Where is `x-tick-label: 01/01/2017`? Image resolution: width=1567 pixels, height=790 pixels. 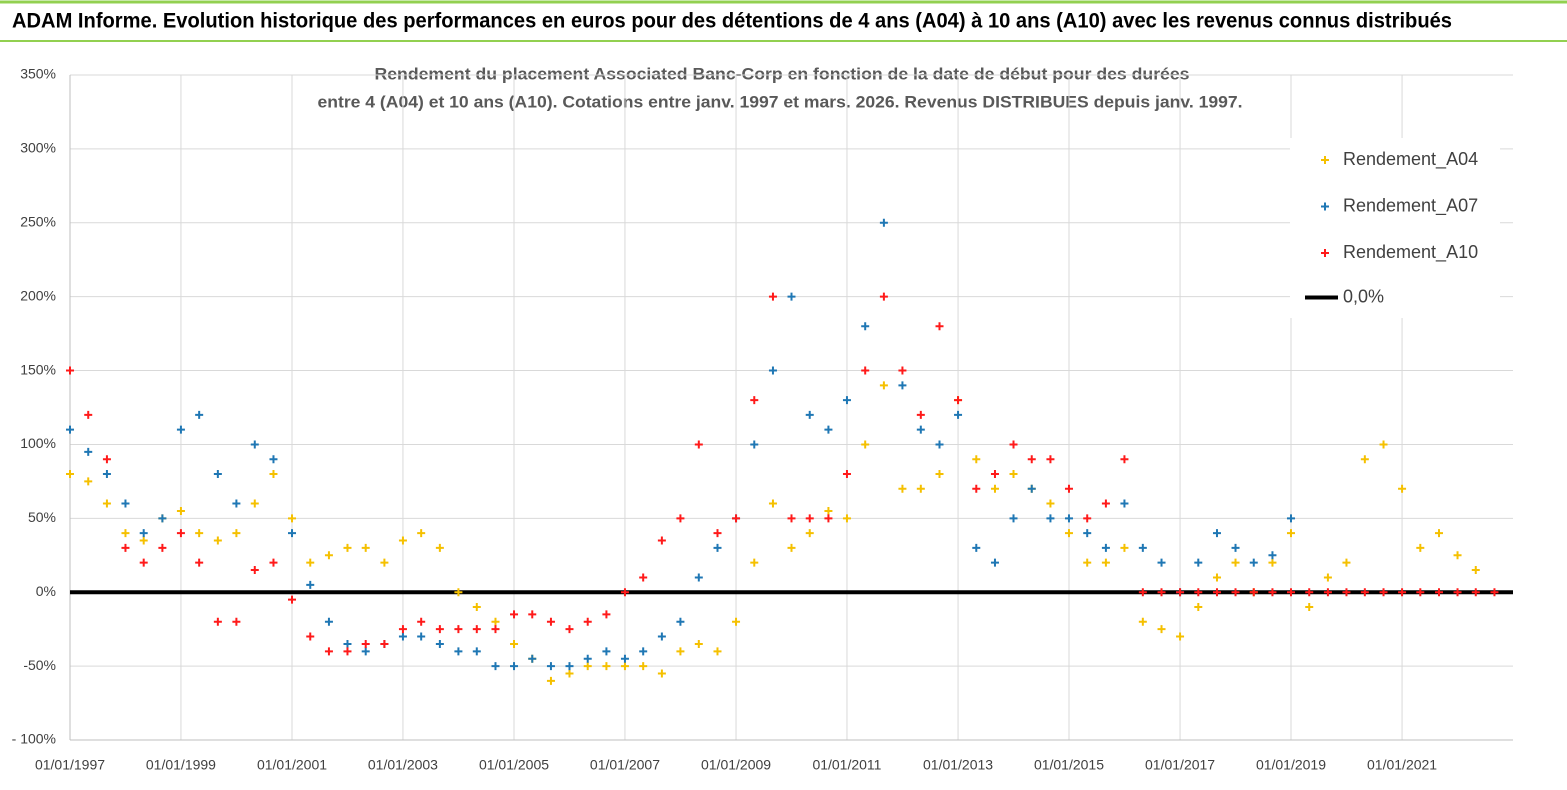 x-tick-label: 01/01/2017 is located at coordinates (1180, 765).